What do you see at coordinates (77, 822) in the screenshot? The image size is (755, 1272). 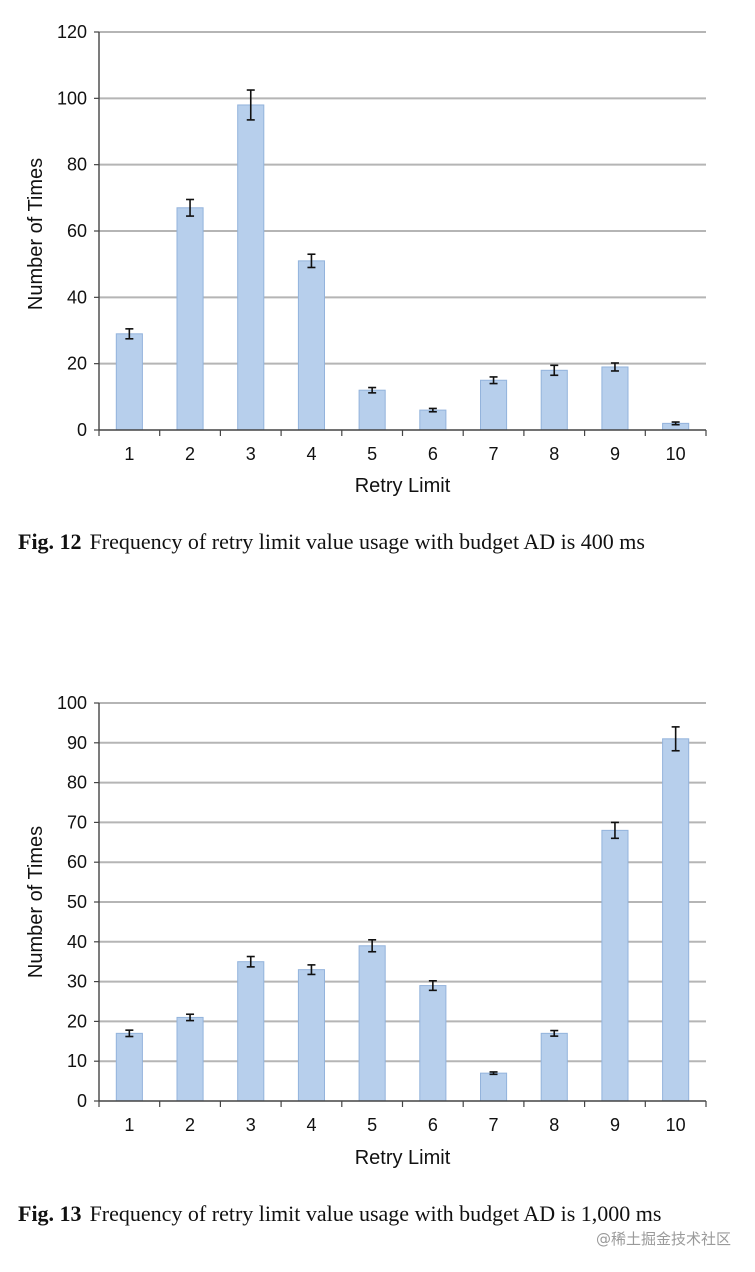 I see `fig13-ytick-label: 70` at bounding box center [77, 822].